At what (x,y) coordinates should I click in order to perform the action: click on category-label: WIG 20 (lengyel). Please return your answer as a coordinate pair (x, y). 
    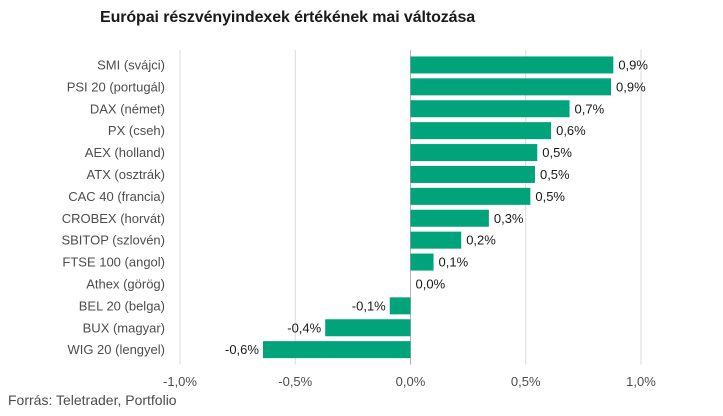
    Looking at the image, I should click on (116, 349).